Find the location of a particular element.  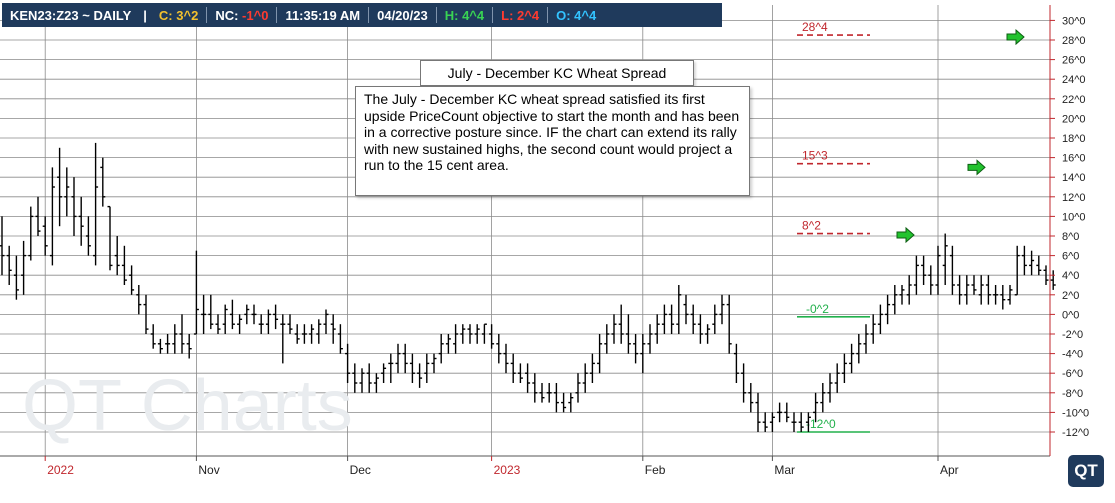

close-field: C: 3^2 is located at coordinates (178, 15).